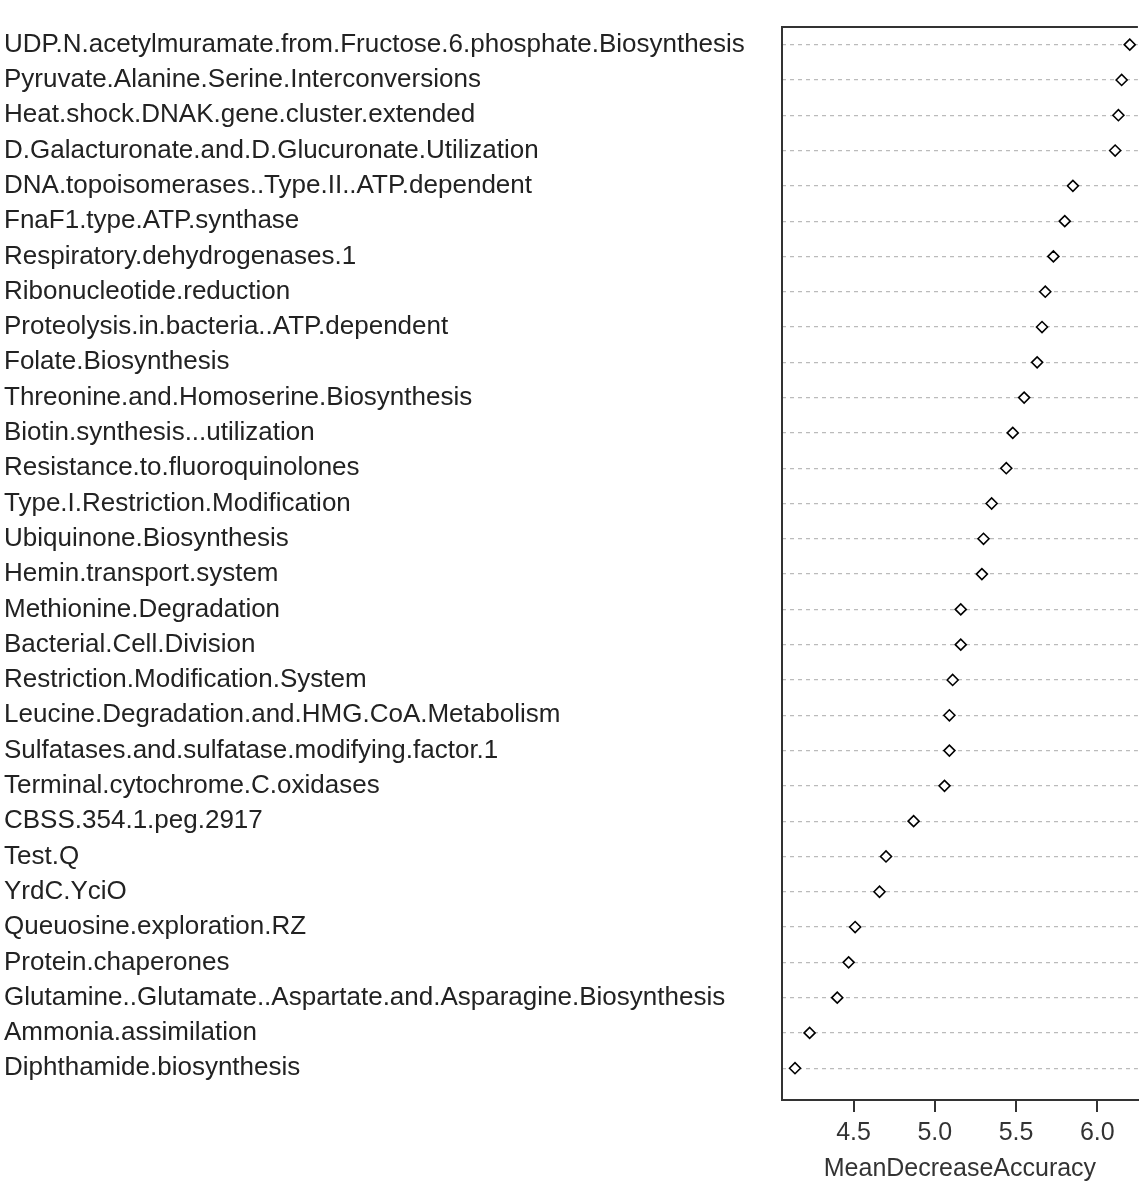 This screenshot has width=1145, height=1198. What do you see at coordinates (146, 536) in the screenshot?
I see `y-tick-label: Ubiquinone.Biosynthesis` at bounding box center [146, 536].